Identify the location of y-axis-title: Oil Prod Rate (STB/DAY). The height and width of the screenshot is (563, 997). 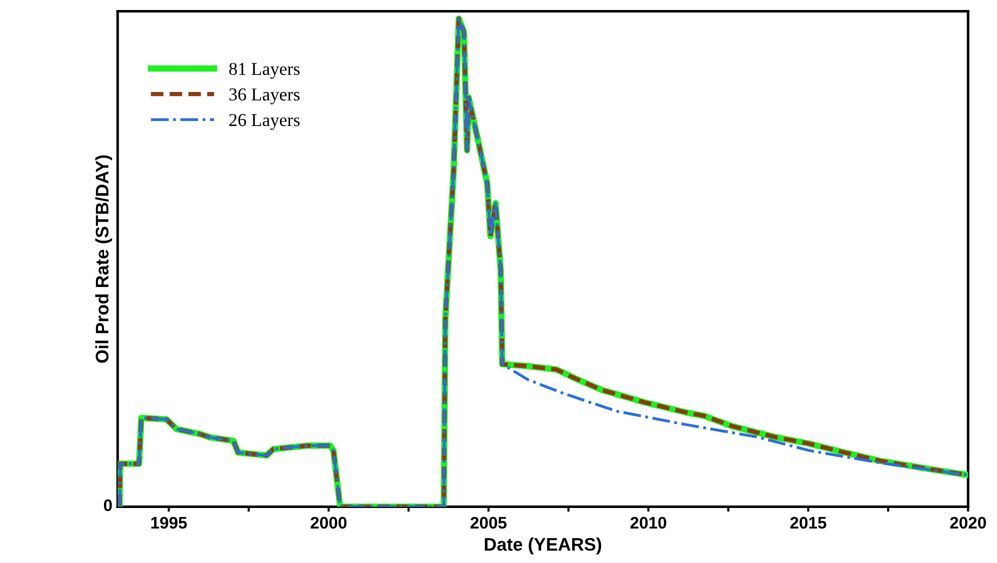
(103, 259).